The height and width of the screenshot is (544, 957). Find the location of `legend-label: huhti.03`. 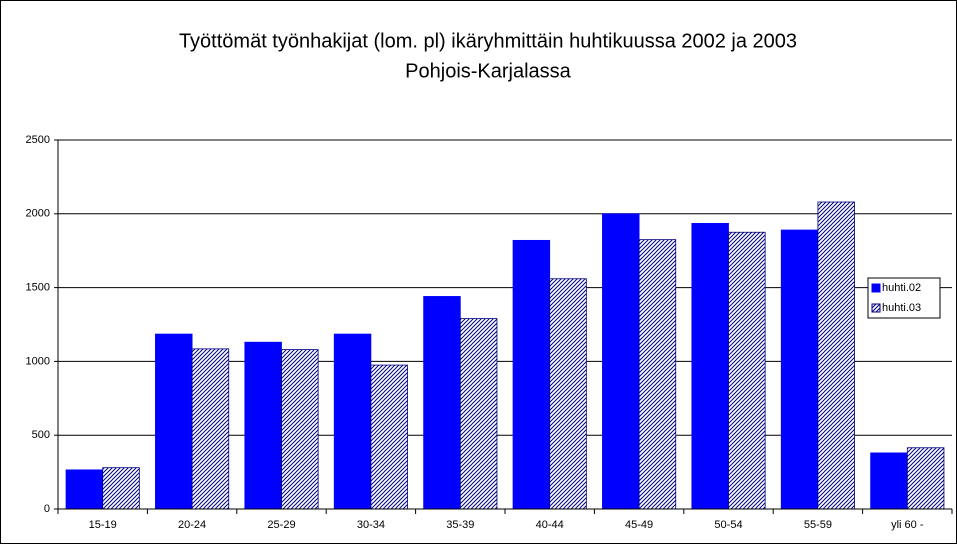

legend-label: huhti.03 is located at coordinates (901, 308).